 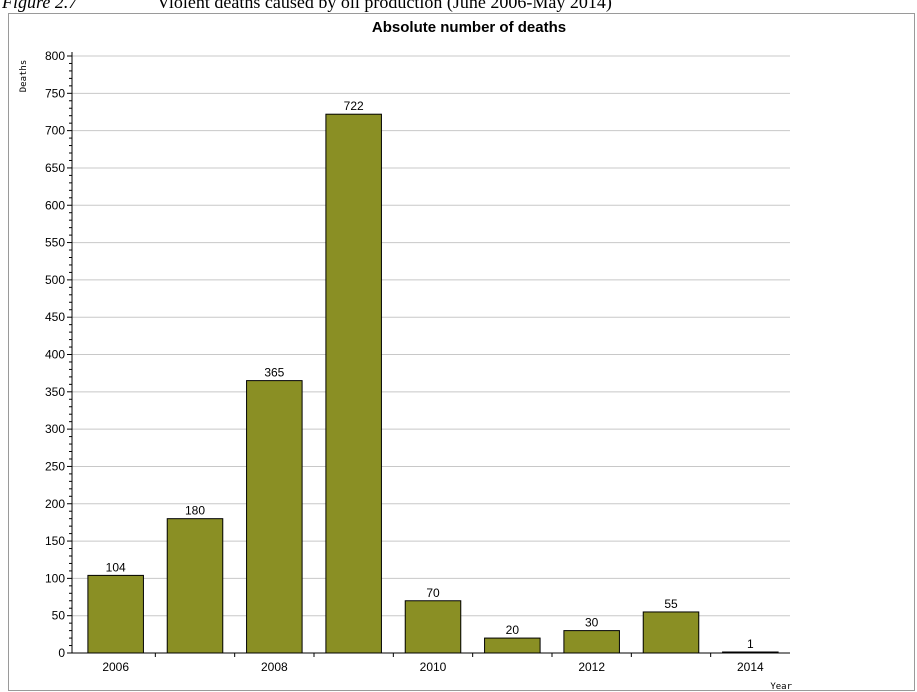 I want to click on y-tick-label: 650, so click(x=55, y=168).